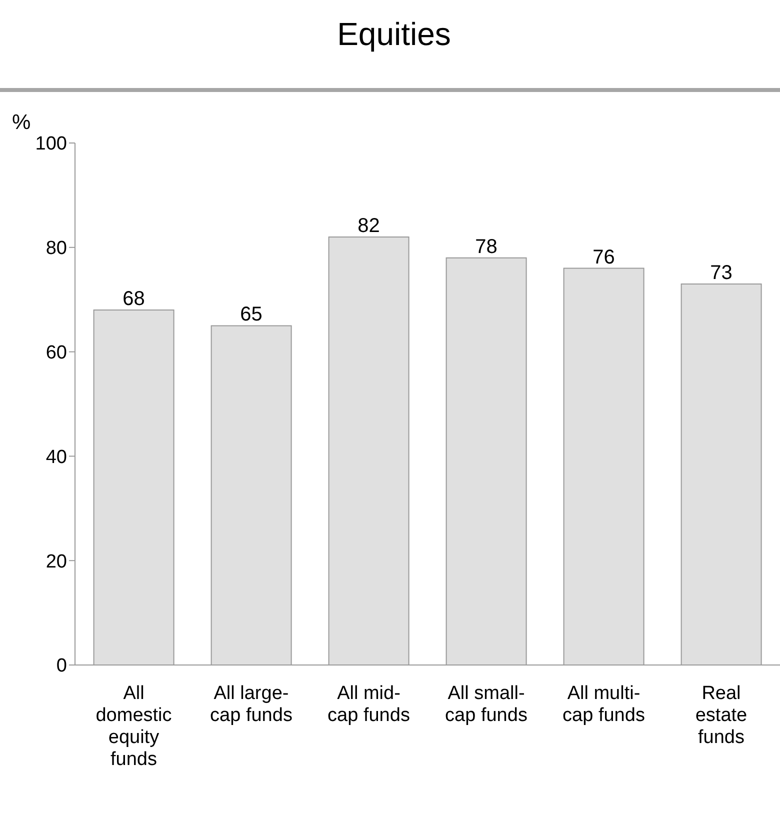  What do you see at coordinates (21, 123) in the screenshot?
I see `y-axis-title: %` at bounding box center [21, 123].